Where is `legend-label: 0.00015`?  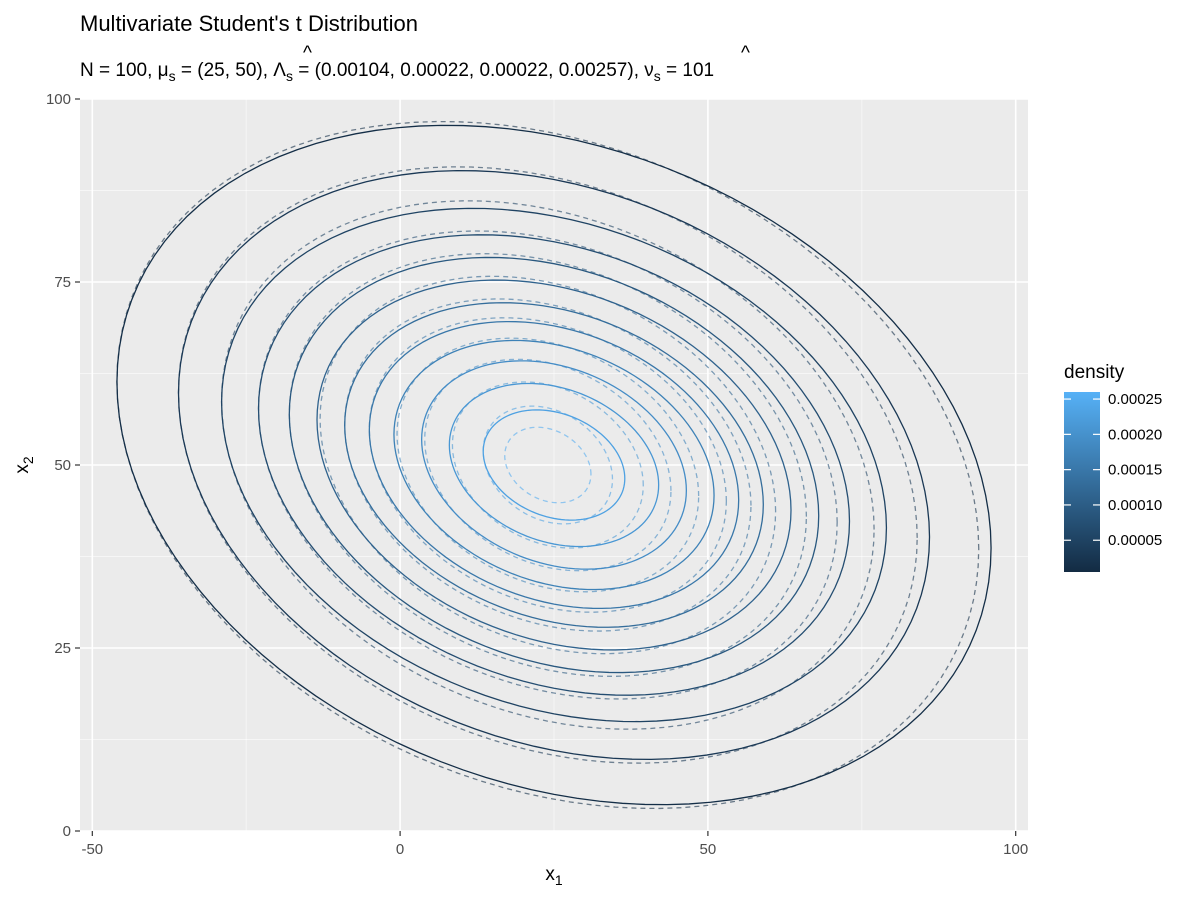
legend-label: 0.00015 is located at coordinates (1135, 470).